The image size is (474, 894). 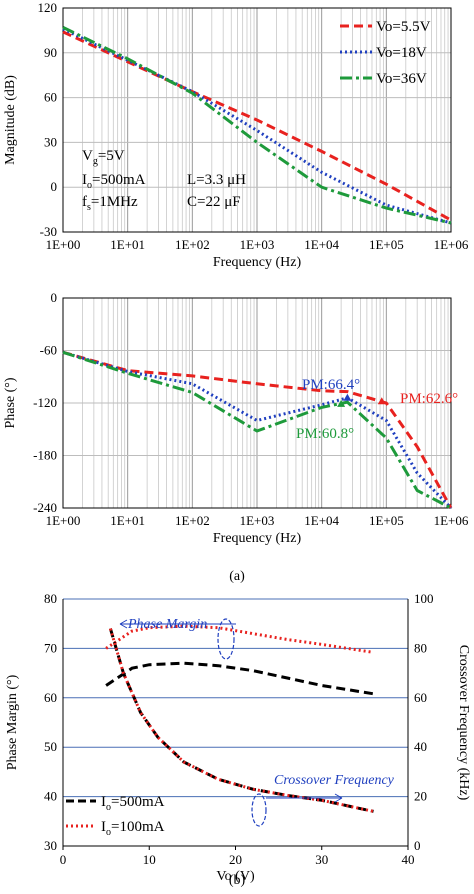 I want to click on y-axis-label: Phase Margin (°), so click(x=12, y=722).